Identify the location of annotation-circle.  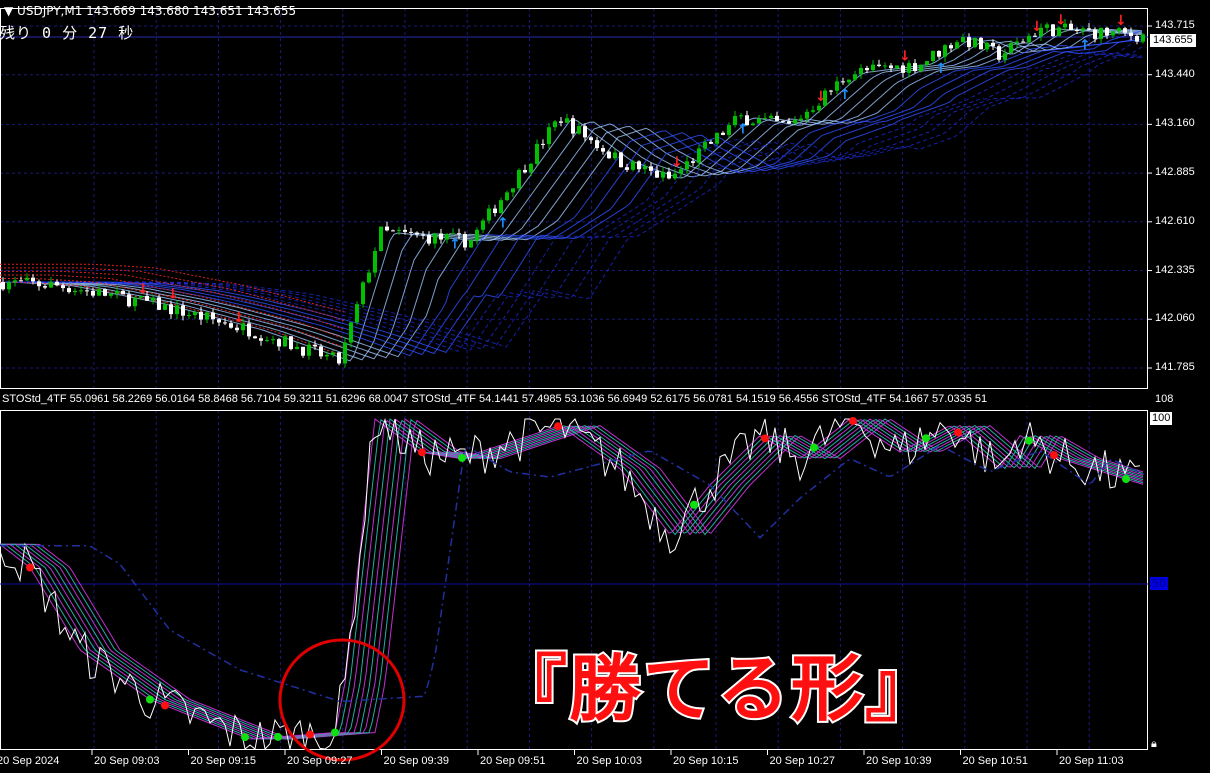
(342, 700).